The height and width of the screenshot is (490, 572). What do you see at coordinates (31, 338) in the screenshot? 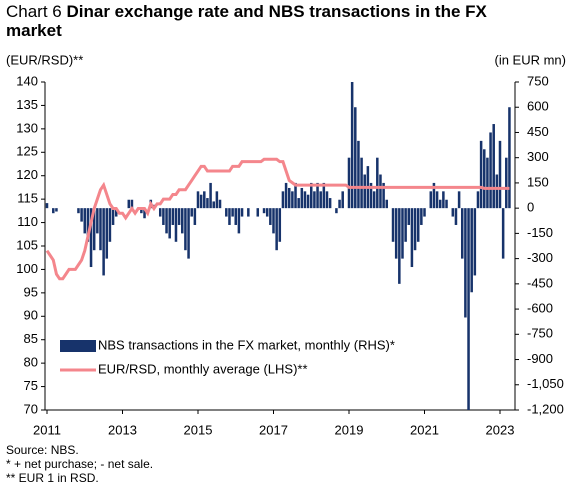
I see `y-tick-label: 85` at bounding box center [31, 338].